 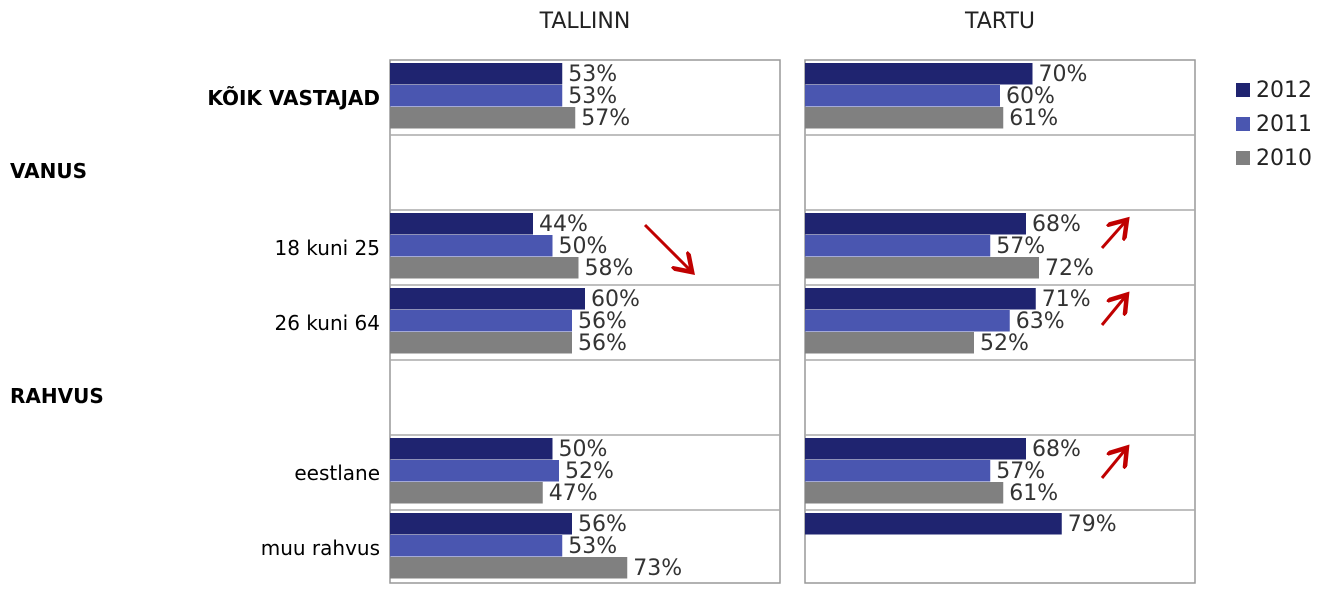 What do you see at coordinates (1040, 321) in the screenshot?
I see `value-label: 63%` at bounding box center [1040, 321].